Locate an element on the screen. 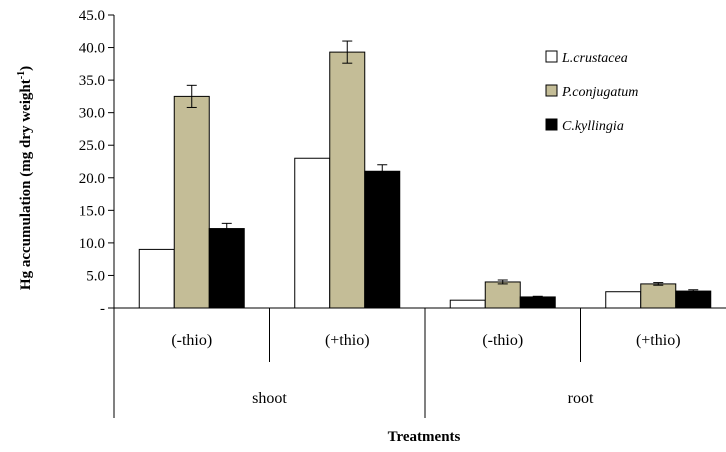  y-tick-label: 40.0 is located at coordinates (92, 49).